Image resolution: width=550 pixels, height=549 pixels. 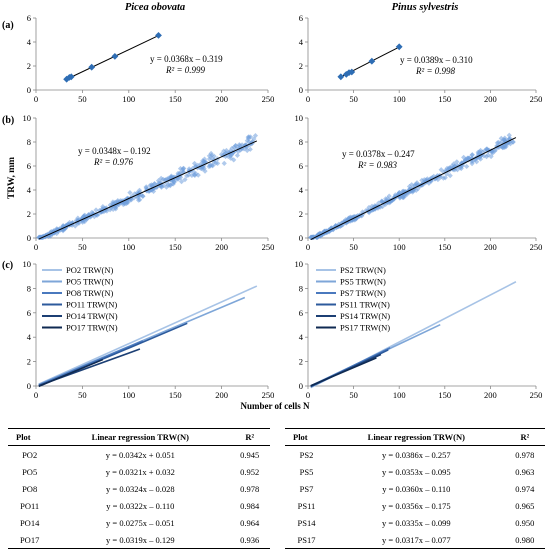 I want to click on cell-r2: 0.965, so click(x=525, y=505).